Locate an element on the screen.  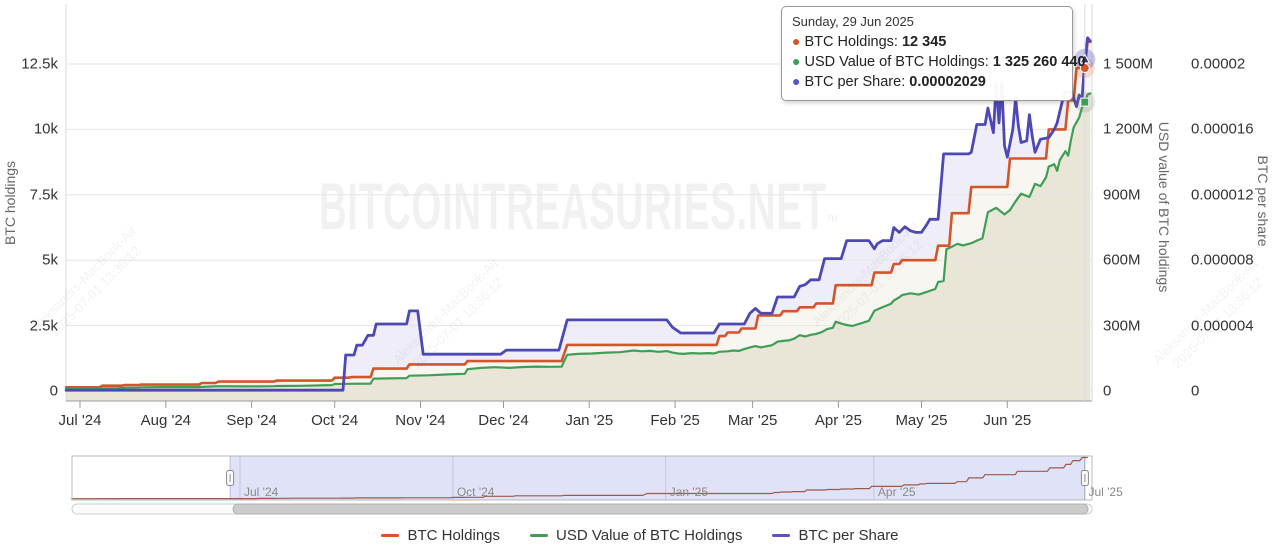
navigator-tick-label: Jul '24 is located at coordinates (261, 492).